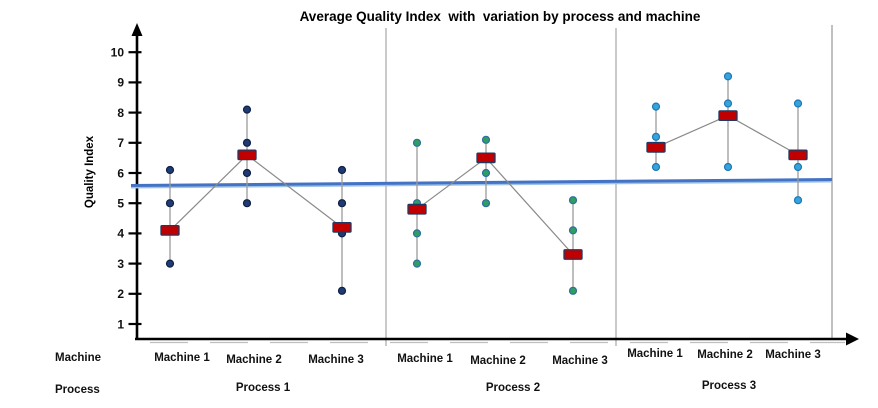  What do you see at coordinates (120, 204) in the screenshot?
I see `y-tick-label: 5` at bounding box center [120, 204].